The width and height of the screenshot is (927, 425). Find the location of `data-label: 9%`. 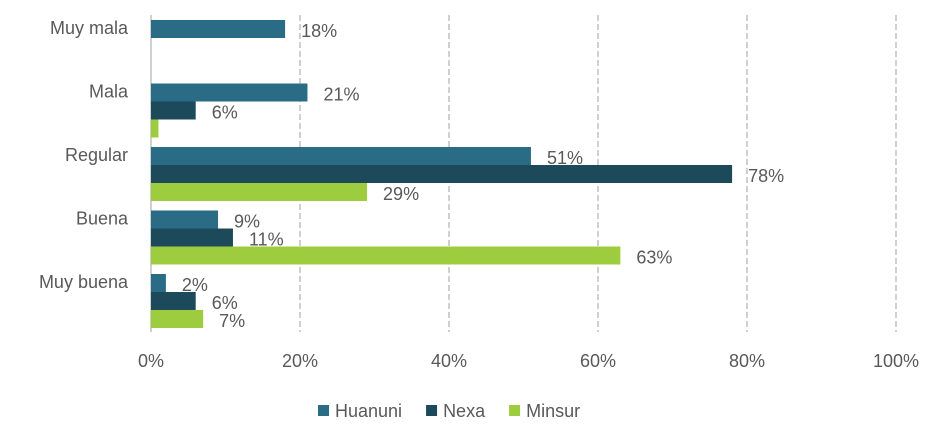

data-label: 9% is located at coordinates (247, 221).